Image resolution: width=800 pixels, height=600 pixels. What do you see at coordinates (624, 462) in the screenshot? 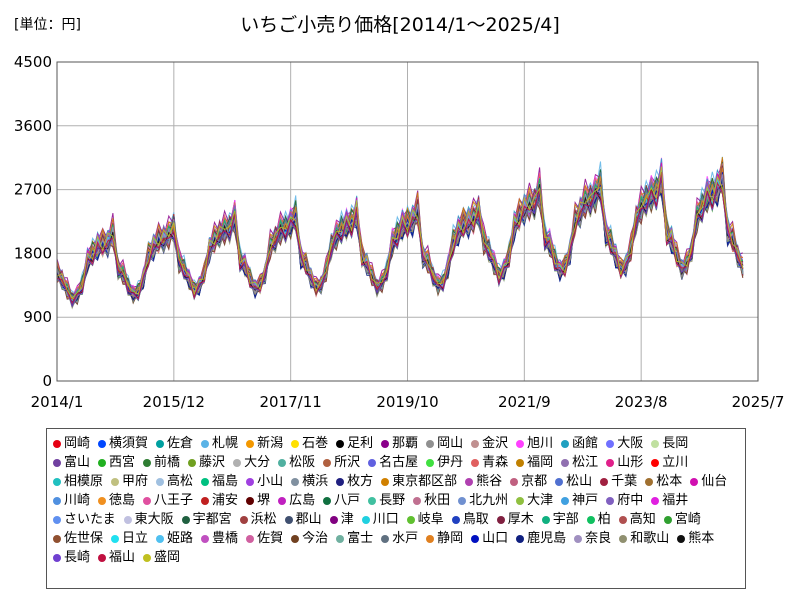
I see `legend-item: 山形` at bounding box center [624, 462].